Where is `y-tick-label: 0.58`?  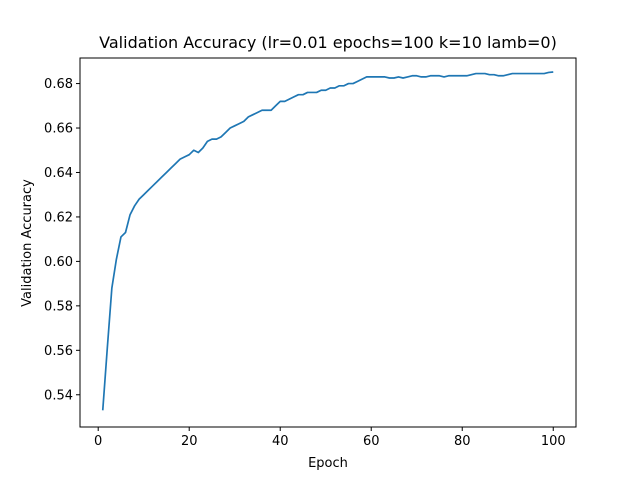 y-tick-label: 0.58 is located at coordinates (58, 306).